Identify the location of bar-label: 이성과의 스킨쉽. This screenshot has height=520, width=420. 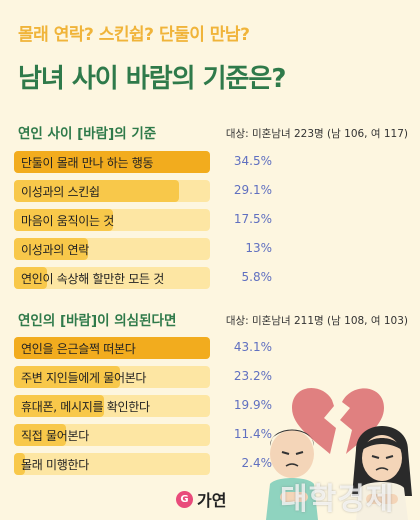
(60, 192).